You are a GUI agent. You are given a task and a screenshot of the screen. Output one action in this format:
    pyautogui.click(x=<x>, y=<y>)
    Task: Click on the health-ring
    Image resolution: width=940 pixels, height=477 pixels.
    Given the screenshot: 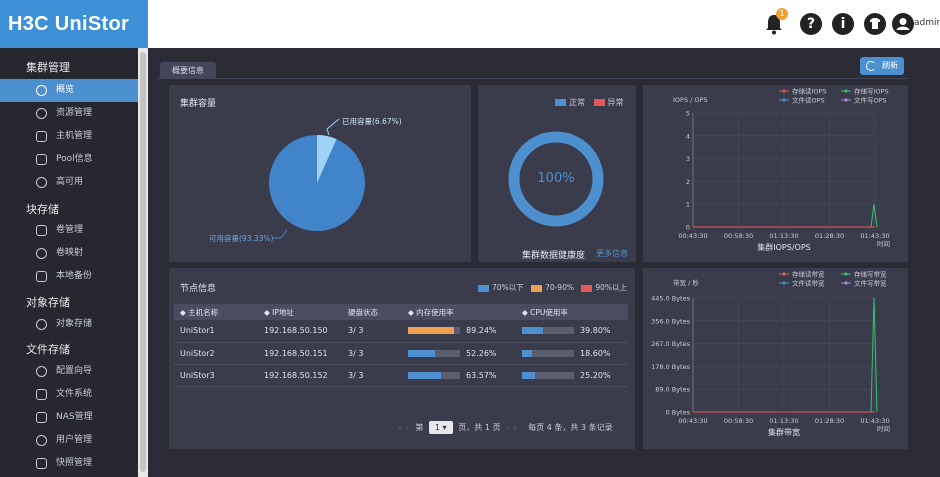 What is the action you would take?
    pyautogui.click(x=556, y=179)
    